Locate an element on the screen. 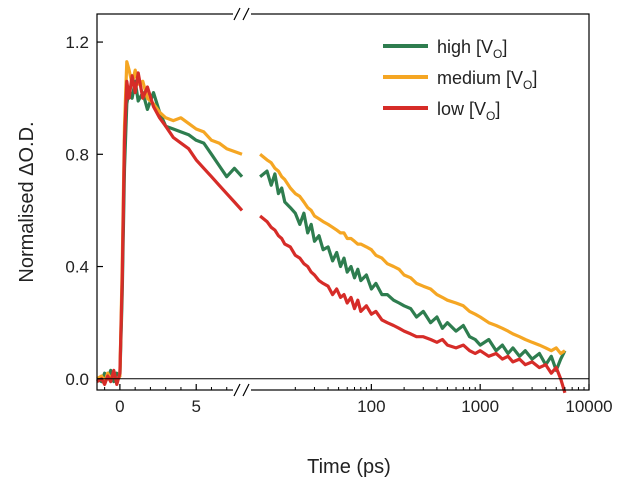 This screenshot has height=481, width=620. y-tick-label: 0.8 is located at coordinates (77, 154).